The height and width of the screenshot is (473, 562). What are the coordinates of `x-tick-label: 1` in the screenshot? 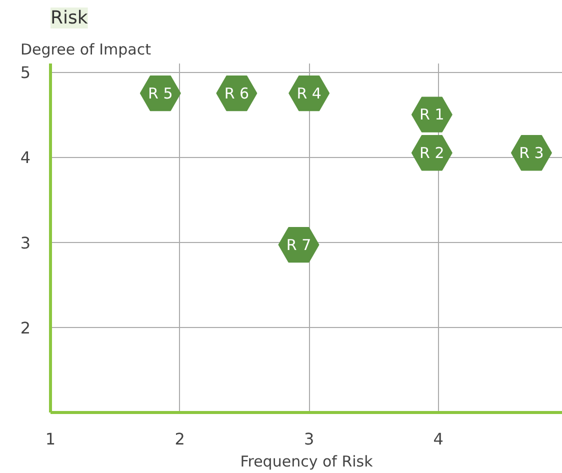 It's located at (50, 439).